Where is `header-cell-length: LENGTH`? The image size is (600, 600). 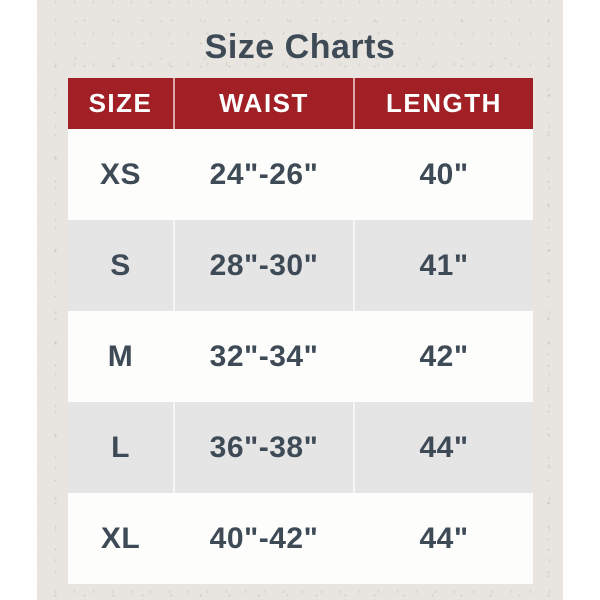 header-cell-length: LENGTH is located at coordinates (443, 103).